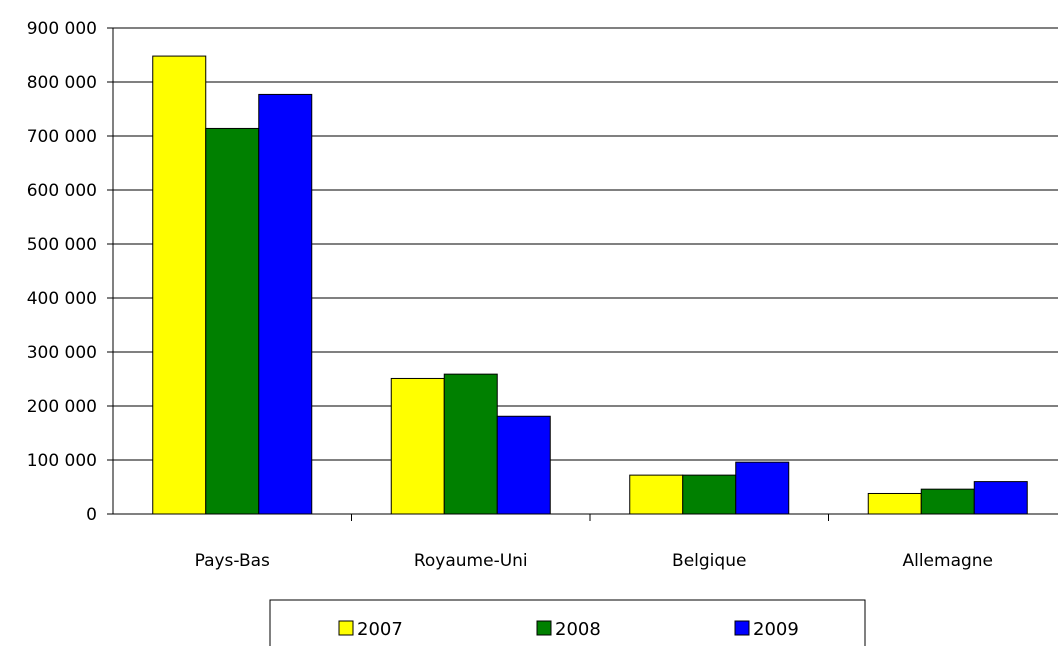 The image size is (1058, 646). What do you see at coordinates (62, 299) in the screenshot?
I see `y-tick-label: 400 000` at bounding box center [62, 299].